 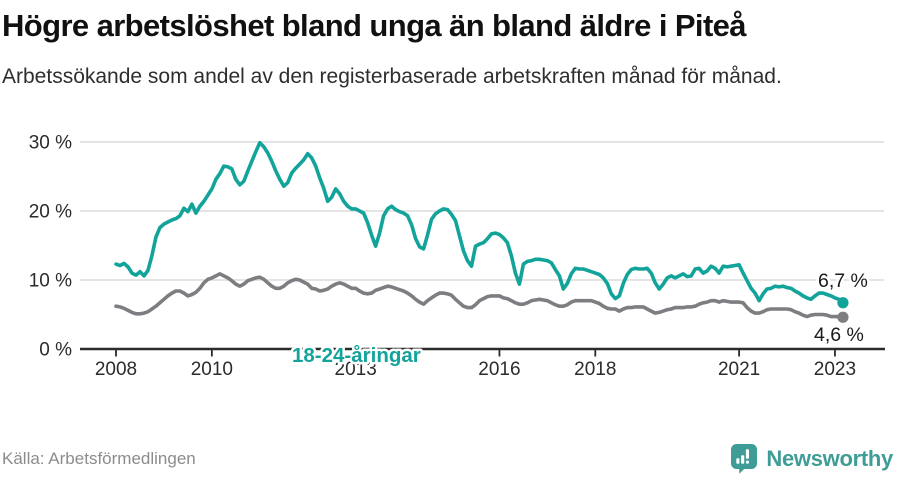 I want to click on x-tick-label: 2018, so click(x=595, y=369).